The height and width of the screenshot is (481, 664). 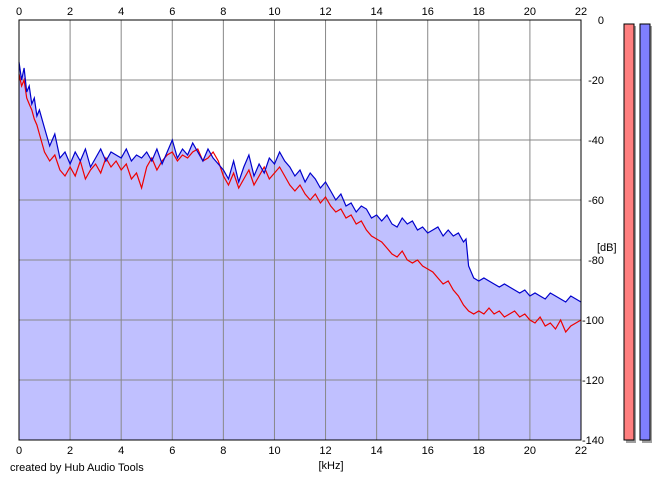 I want to click on y-tick-label: -140, so click(x=593, y=441).